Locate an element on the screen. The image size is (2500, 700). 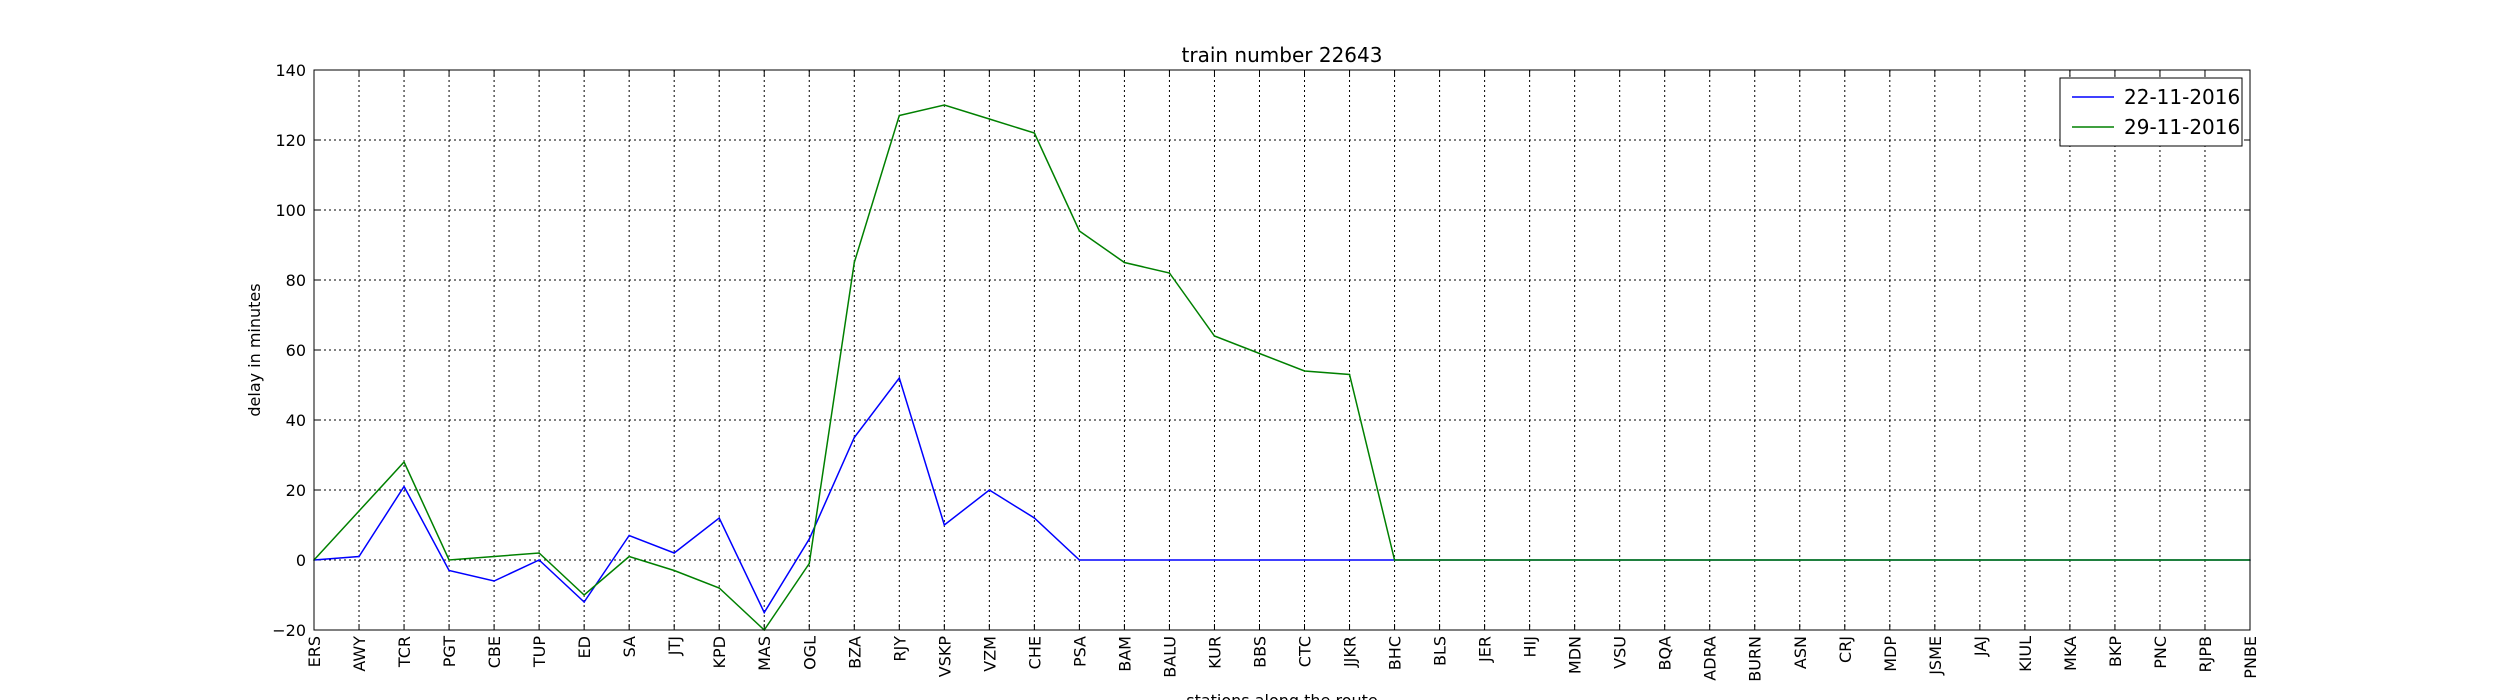
x-tick-label: BHC is located at coordinates (1395, 653).